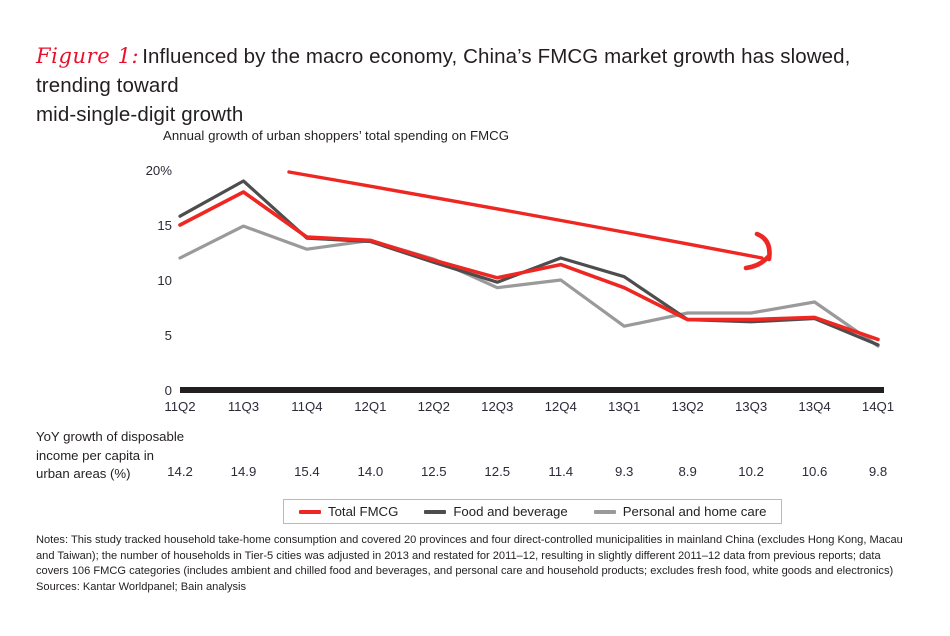  What do you see at coordinates (159, 170) in the screenshot?
I see `y-tick-label: 20%` at bounding box center [159, 170].